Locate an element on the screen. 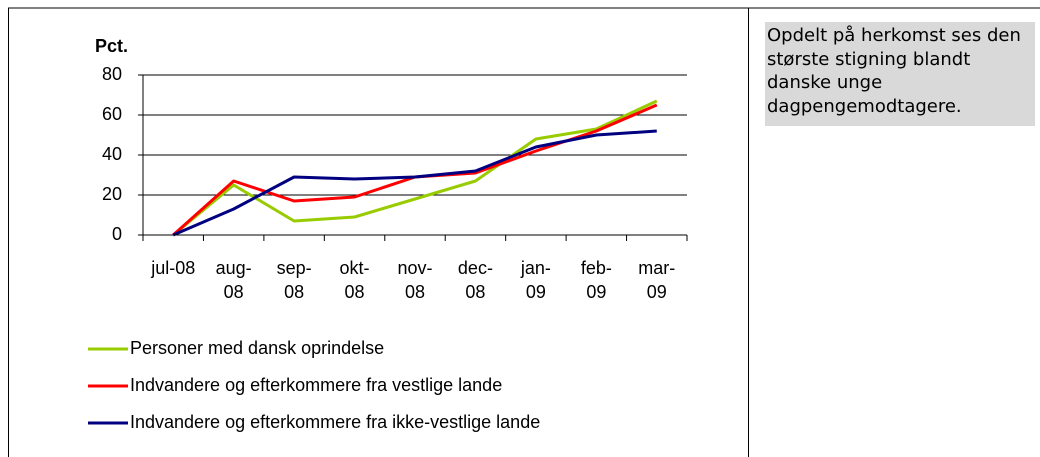 The image size is (1040, 457). x-tick-label: aug-08 is located at coordinates (233, 280).